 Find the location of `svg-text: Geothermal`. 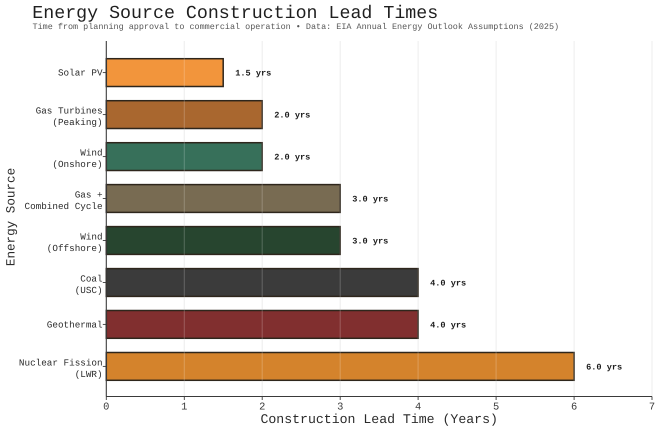

svg-text: Geothermal is located at coordinates (75, 324).